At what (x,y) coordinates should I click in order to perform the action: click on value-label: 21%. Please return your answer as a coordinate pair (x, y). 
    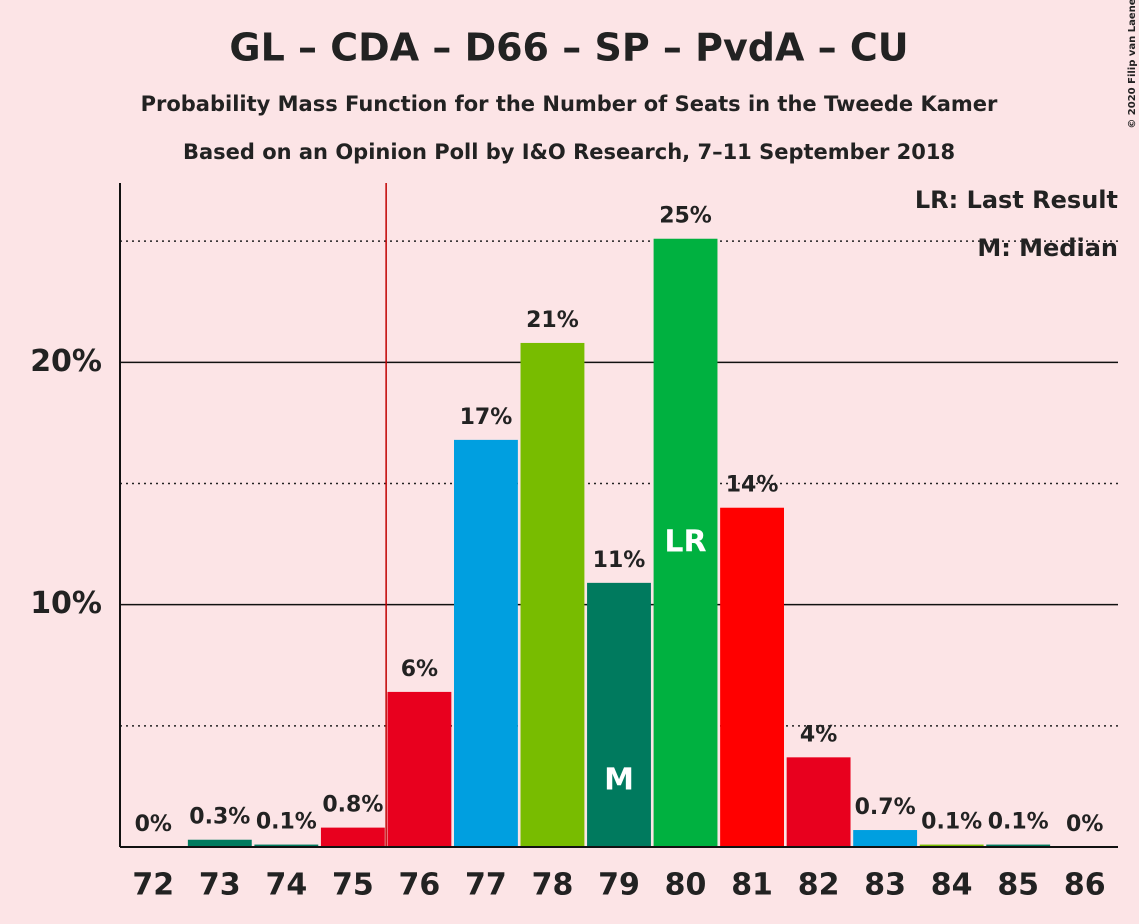
    Looking at the image, I should click on (552, 320).